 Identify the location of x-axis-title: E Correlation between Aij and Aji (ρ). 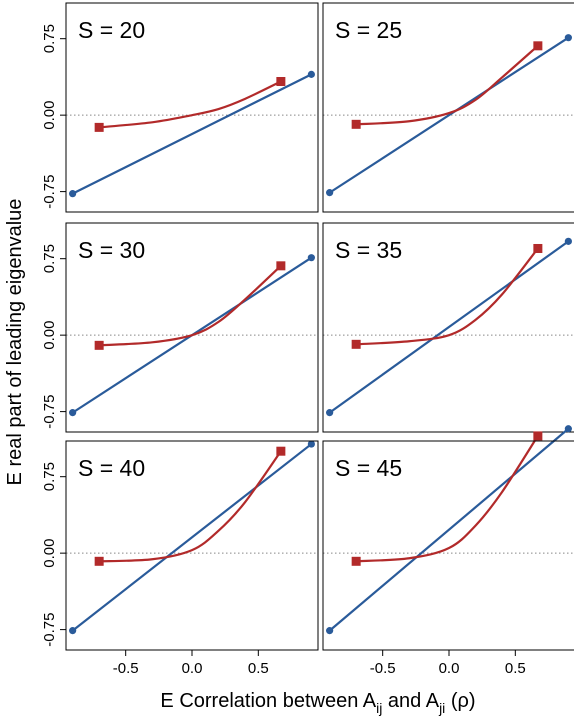
(317, 703).